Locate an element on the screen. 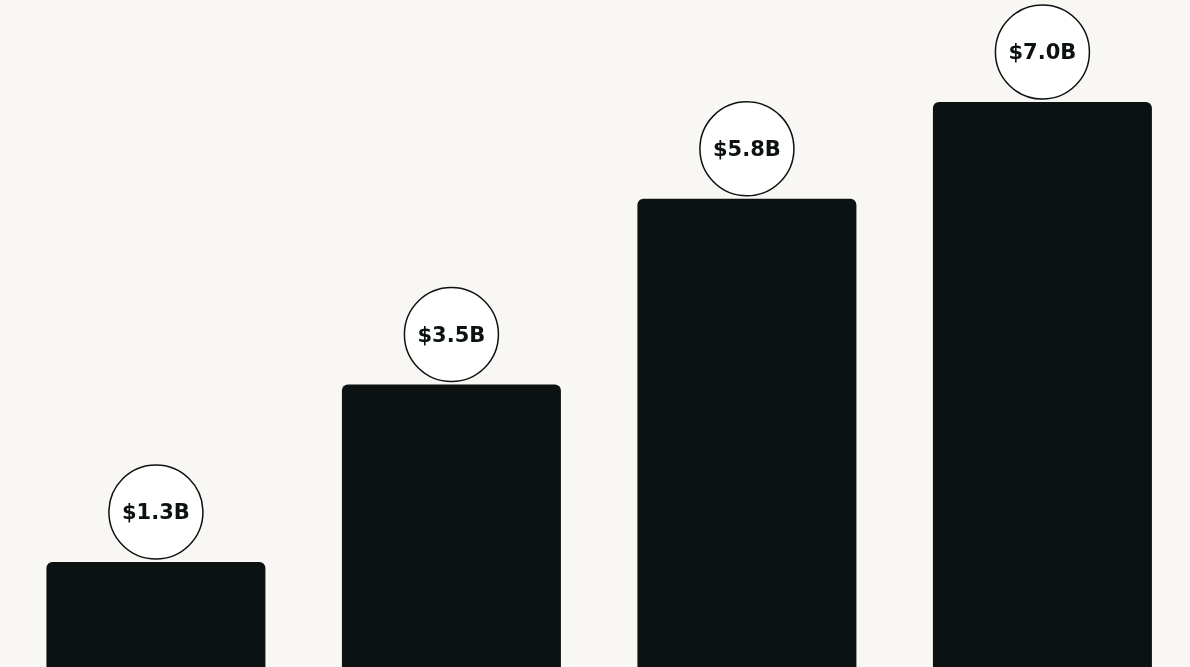 The width and height of the screenshot is (1190, 667). data-label: $5.8B is located at coordinates (747, 148).